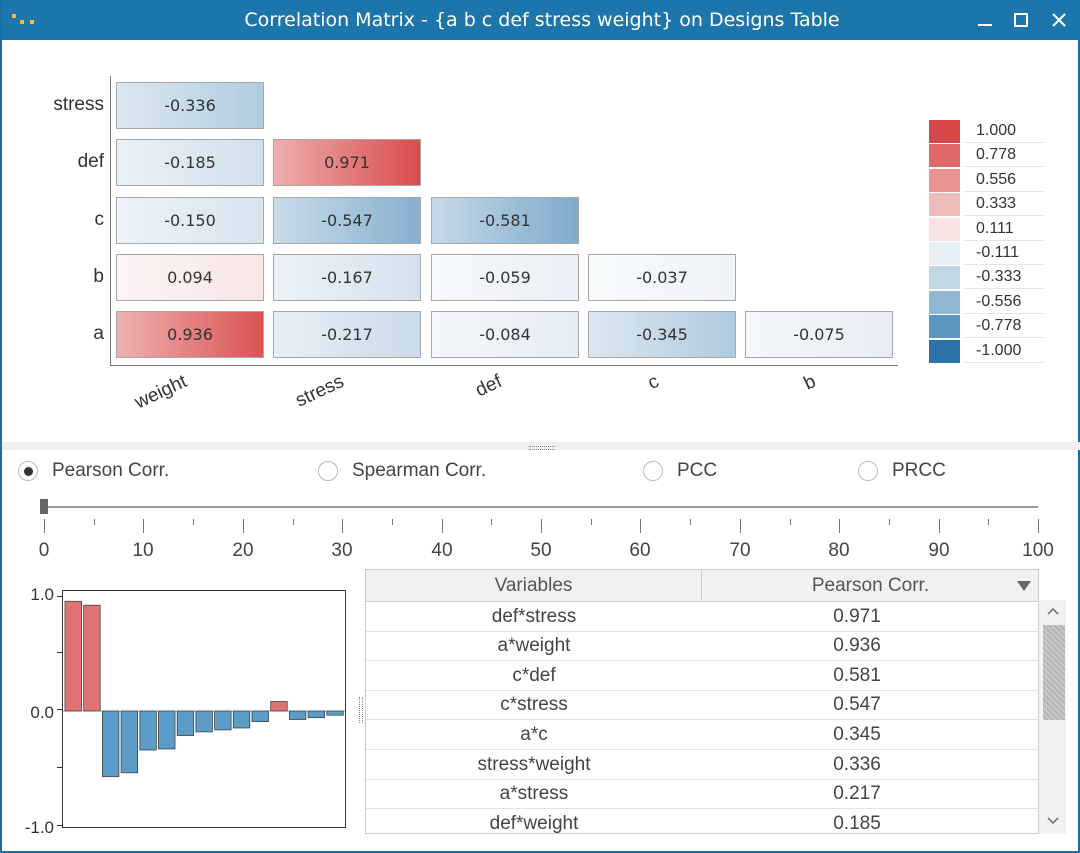 Image resolution: width=1080 pixels, height=853 pixels. Describe the element at coordinates (702, 647) in the screenshot. I see `table-row: a*weight 0.936` at that location.